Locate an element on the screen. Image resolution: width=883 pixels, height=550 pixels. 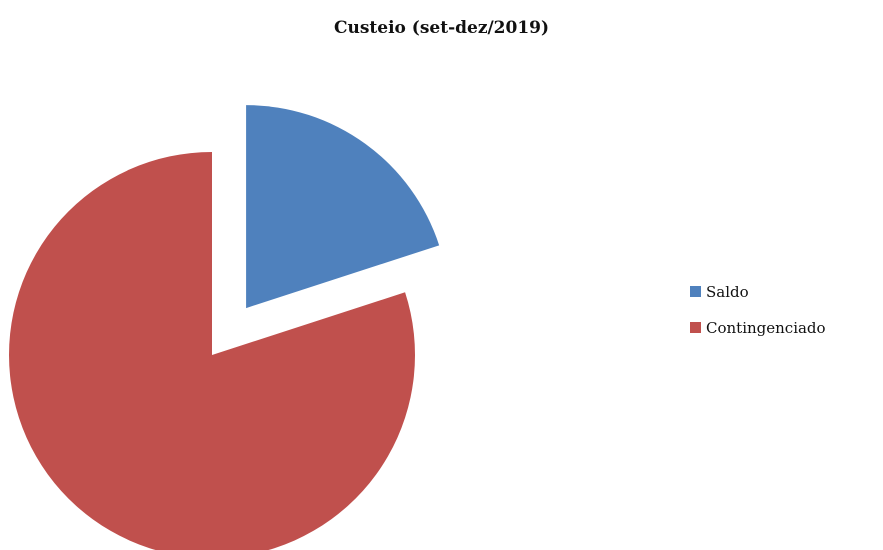
legend-item-contingenciado: Contingenciado is located at coordinates (758, 327).